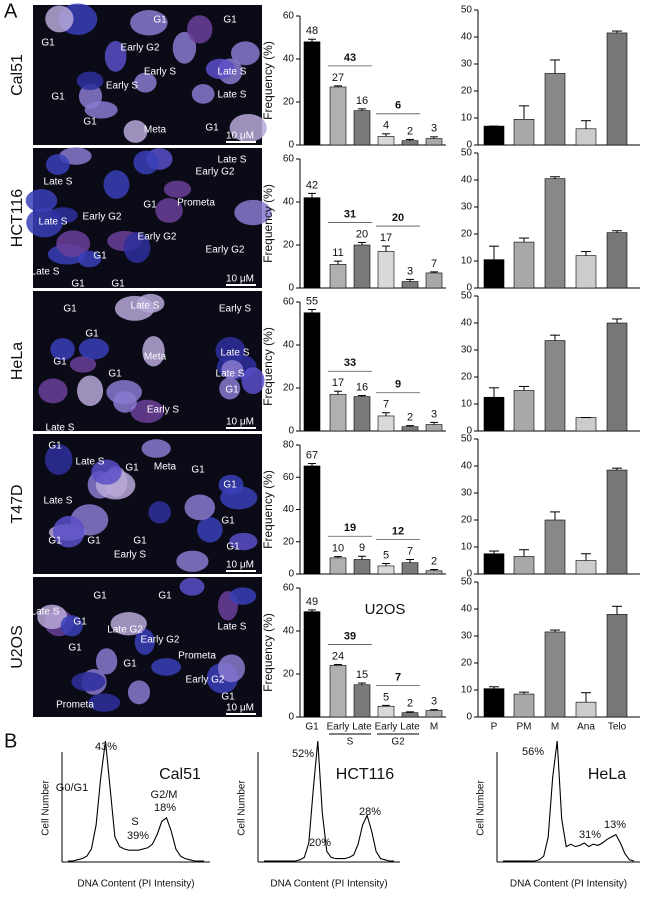  I want to click on value-label: 7, so click(410, 551).